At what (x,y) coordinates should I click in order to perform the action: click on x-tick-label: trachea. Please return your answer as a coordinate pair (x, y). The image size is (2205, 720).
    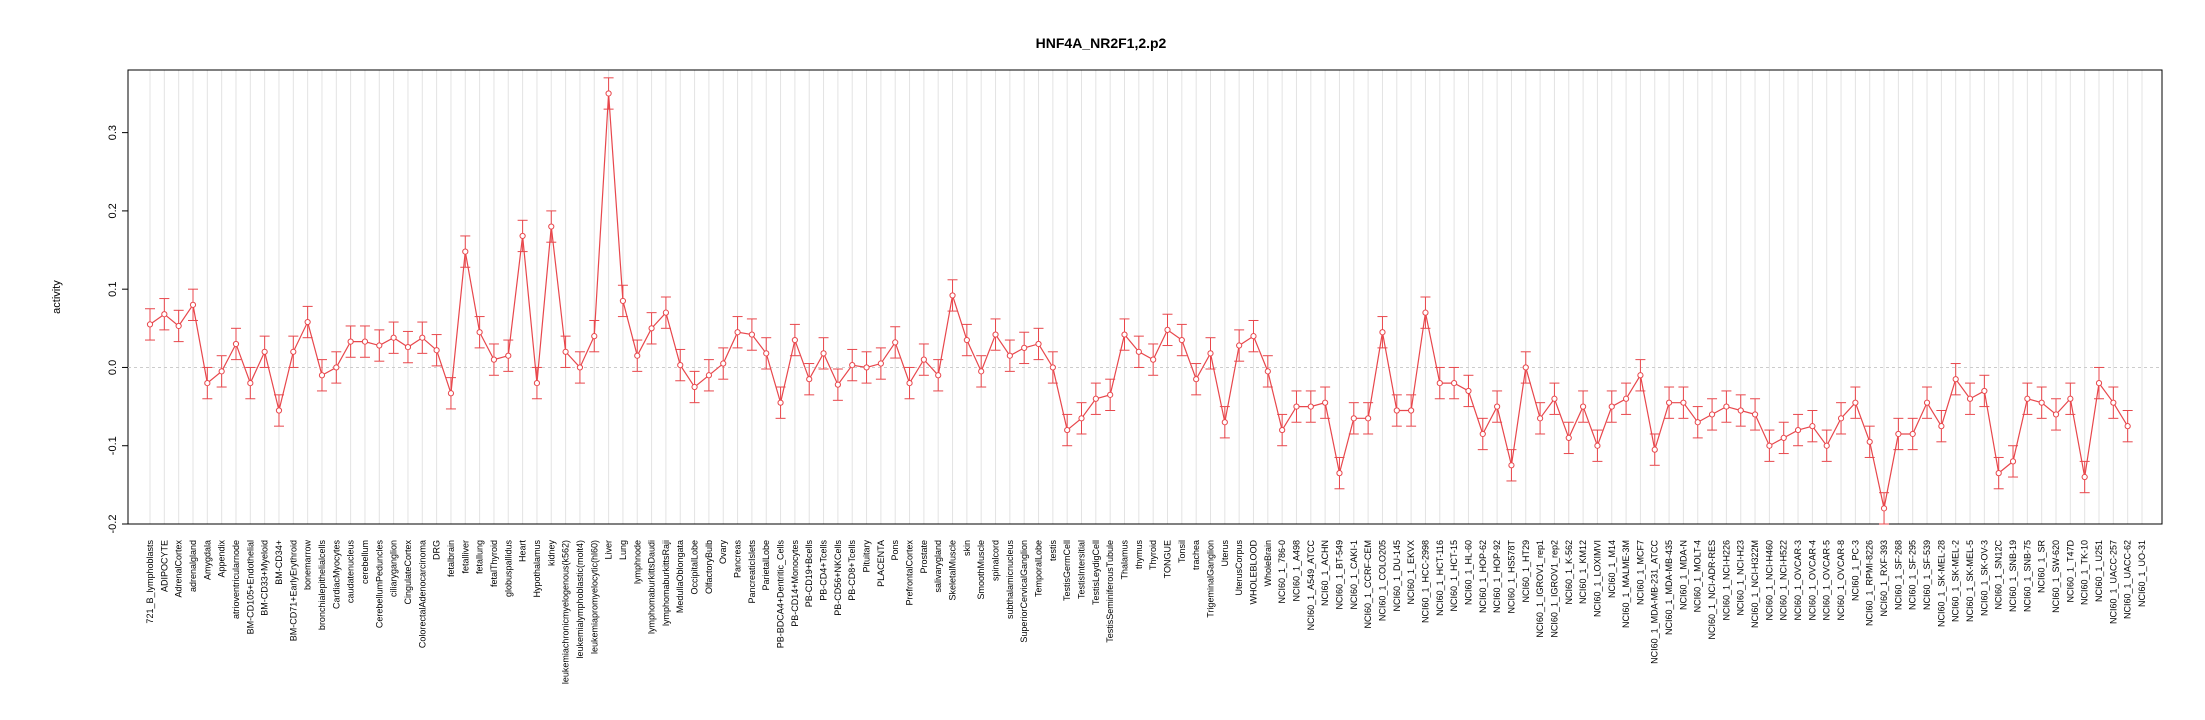
    Looking at the image, I should click on (1196, 555).